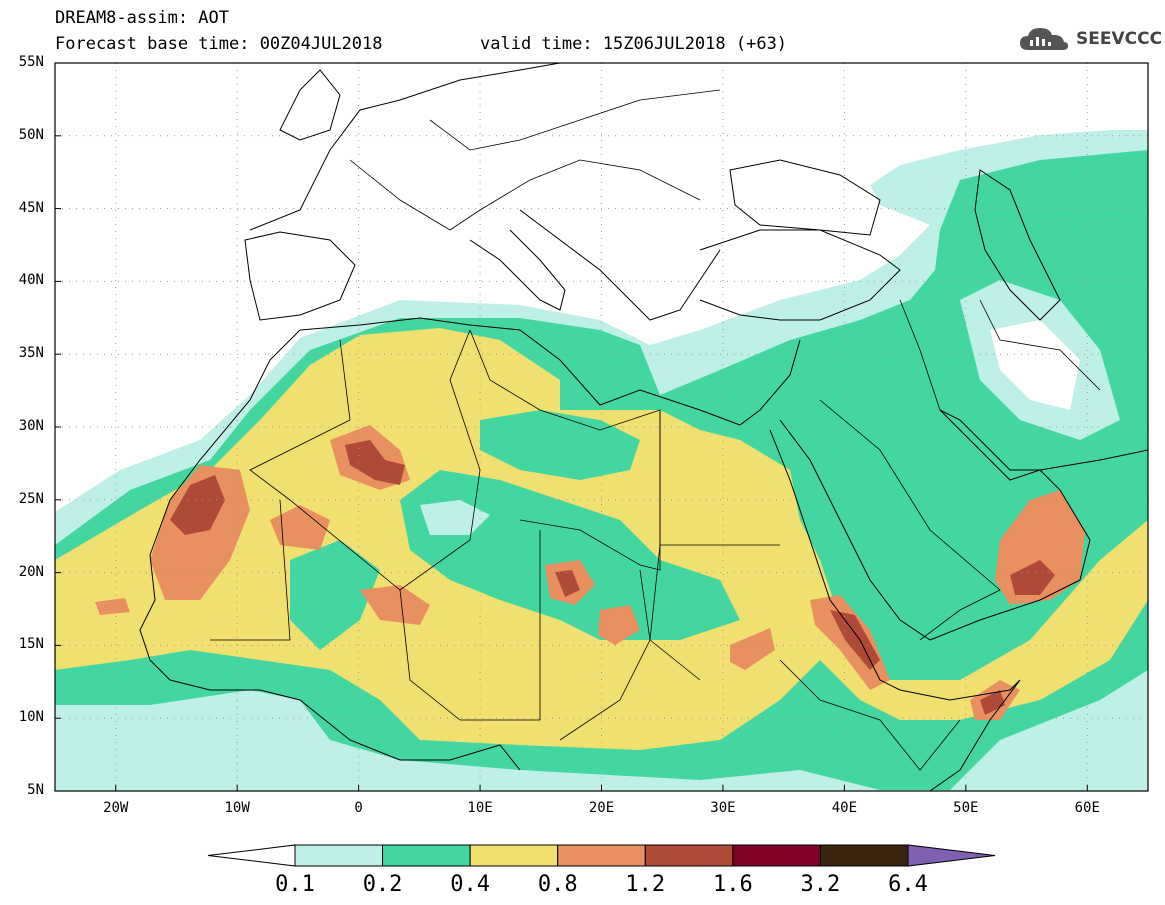 The height and width of the screenshot is (905, 1165). Describe the element at coordinates (723, 808) in the screenshot. I see `lon-label: 30E` at that location.